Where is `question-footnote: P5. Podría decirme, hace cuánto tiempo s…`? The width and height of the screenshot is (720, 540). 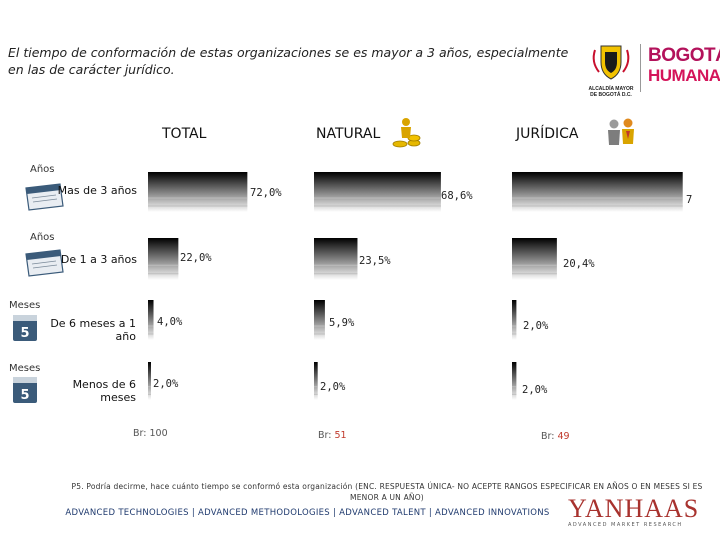 question-footnote: P5. Podría decirme, hace cuánto tiempo s… is located at coordinates (387, 492).